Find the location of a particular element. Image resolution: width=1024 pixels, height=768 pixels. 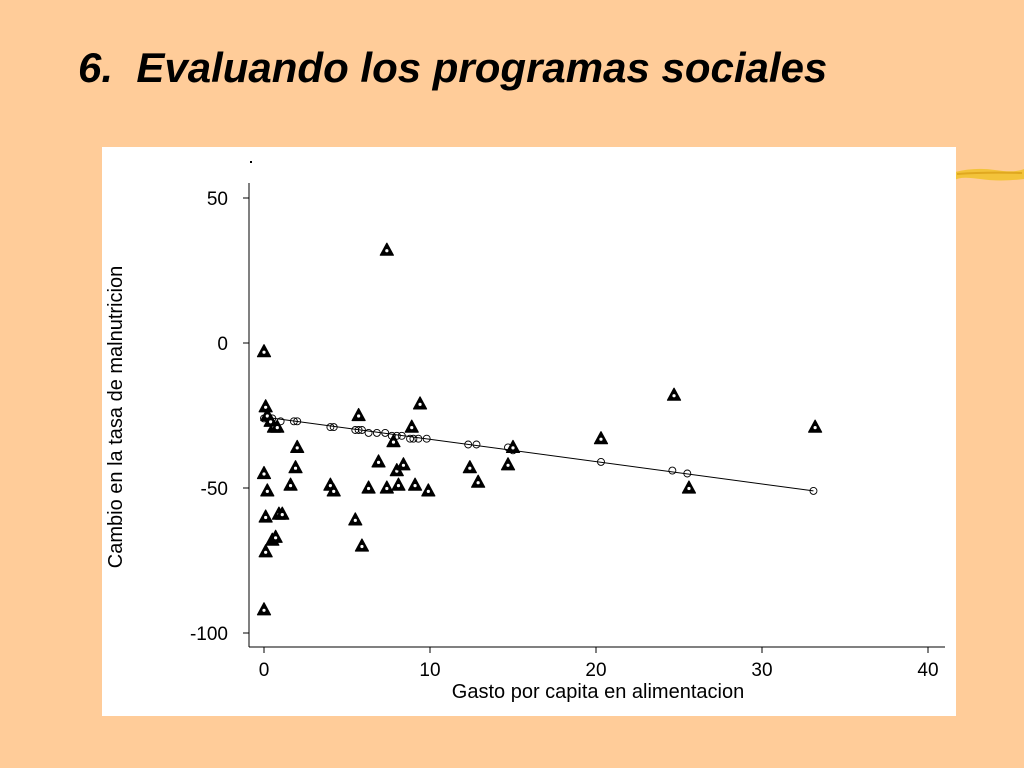

y-tick-label: 50 is located at coordinates (217, 199).